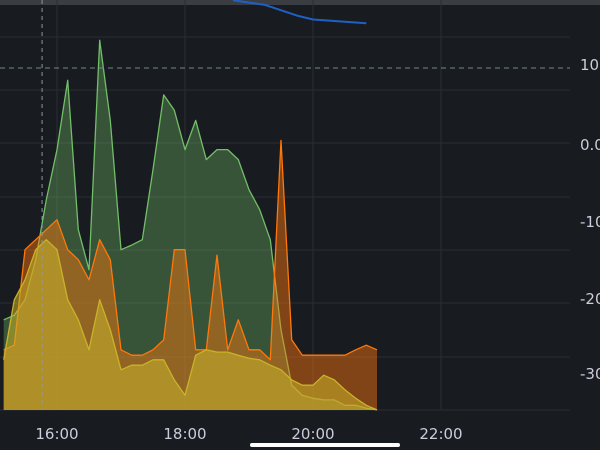  I want to click on home-indicator, so click(325, 445).